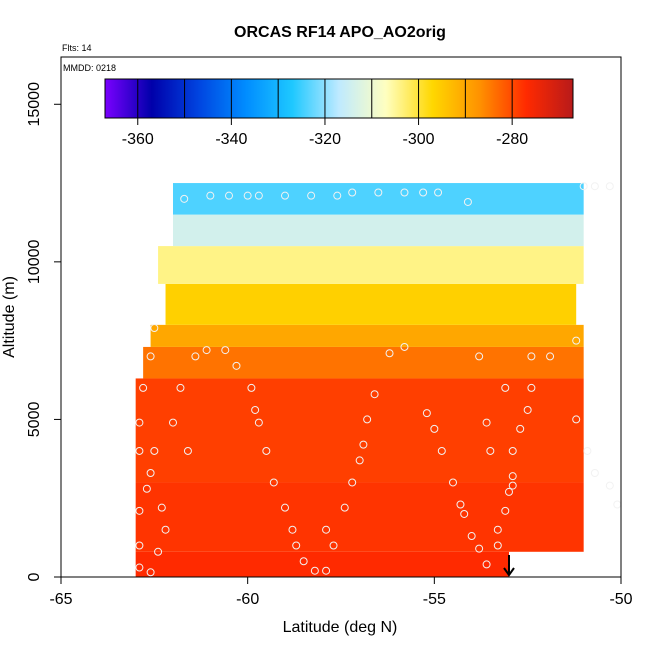 The image size is (650, 650). I want to click on colorbar: -360 -340 -320 -300 -280, so click(339, 113).